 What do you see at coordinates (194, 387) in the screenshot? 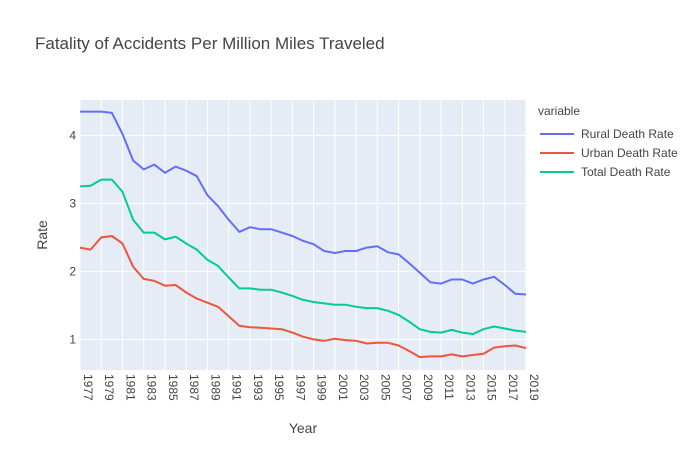
I see `x-tick-label: 1987` at bounding box center [194, 387].